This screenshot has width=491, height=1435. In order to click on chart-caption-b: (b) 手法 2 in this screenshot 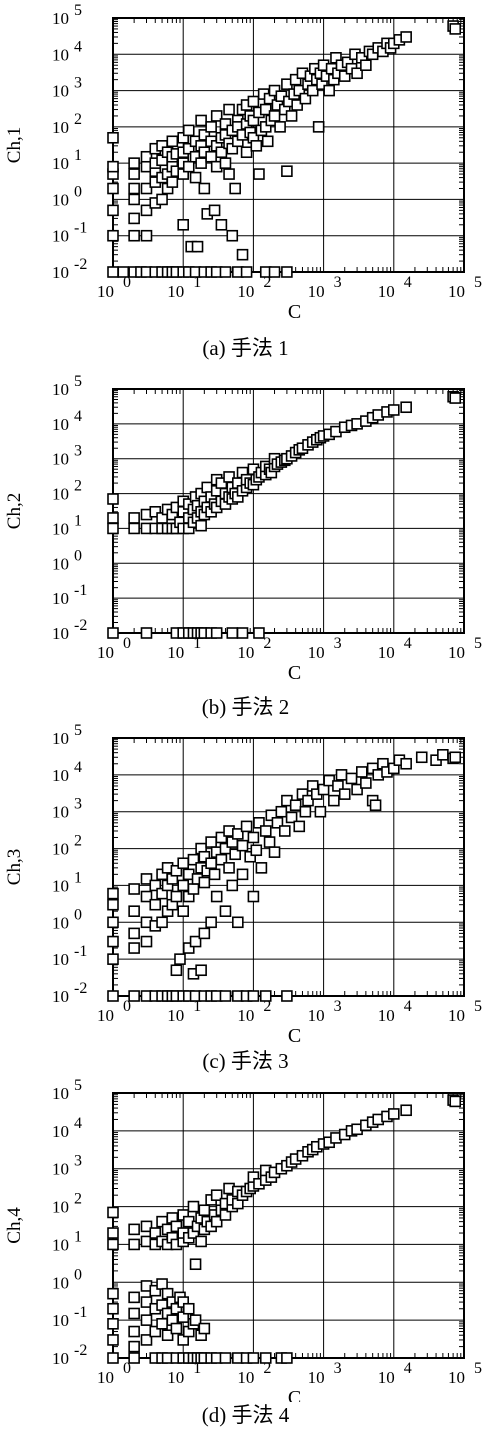, I will do `click(245, 707)`.